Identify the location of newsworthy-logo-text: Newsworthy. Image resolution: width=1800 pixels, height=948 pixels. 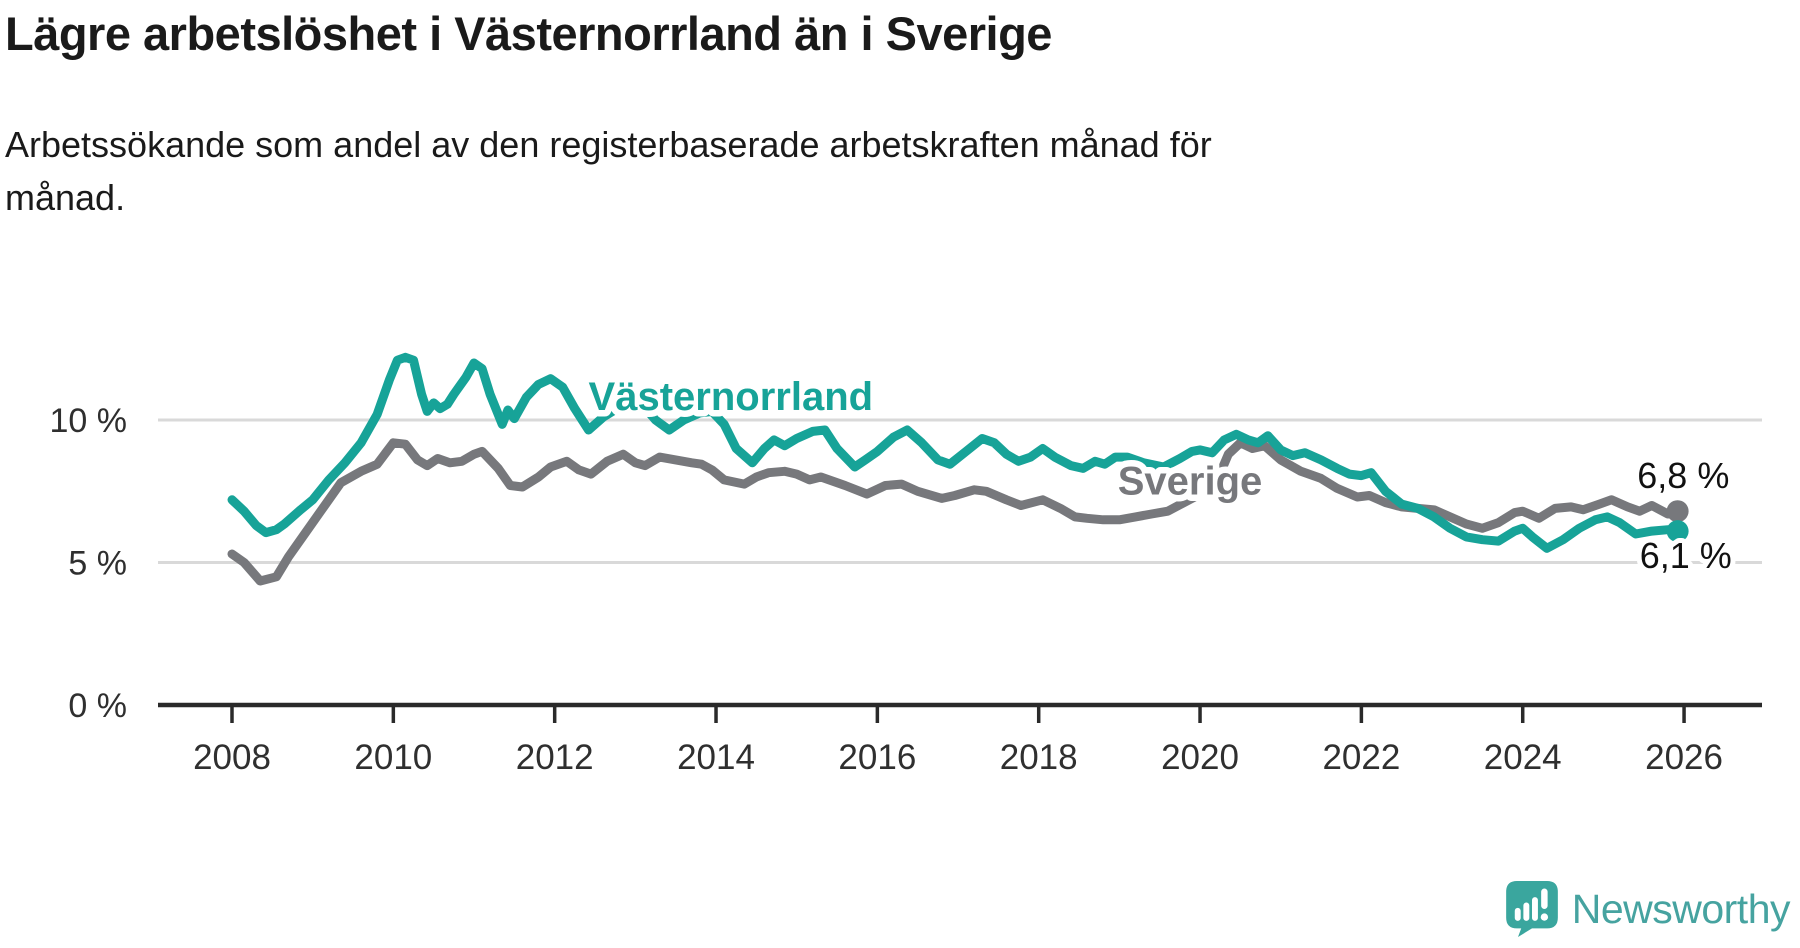
(1681, 908).